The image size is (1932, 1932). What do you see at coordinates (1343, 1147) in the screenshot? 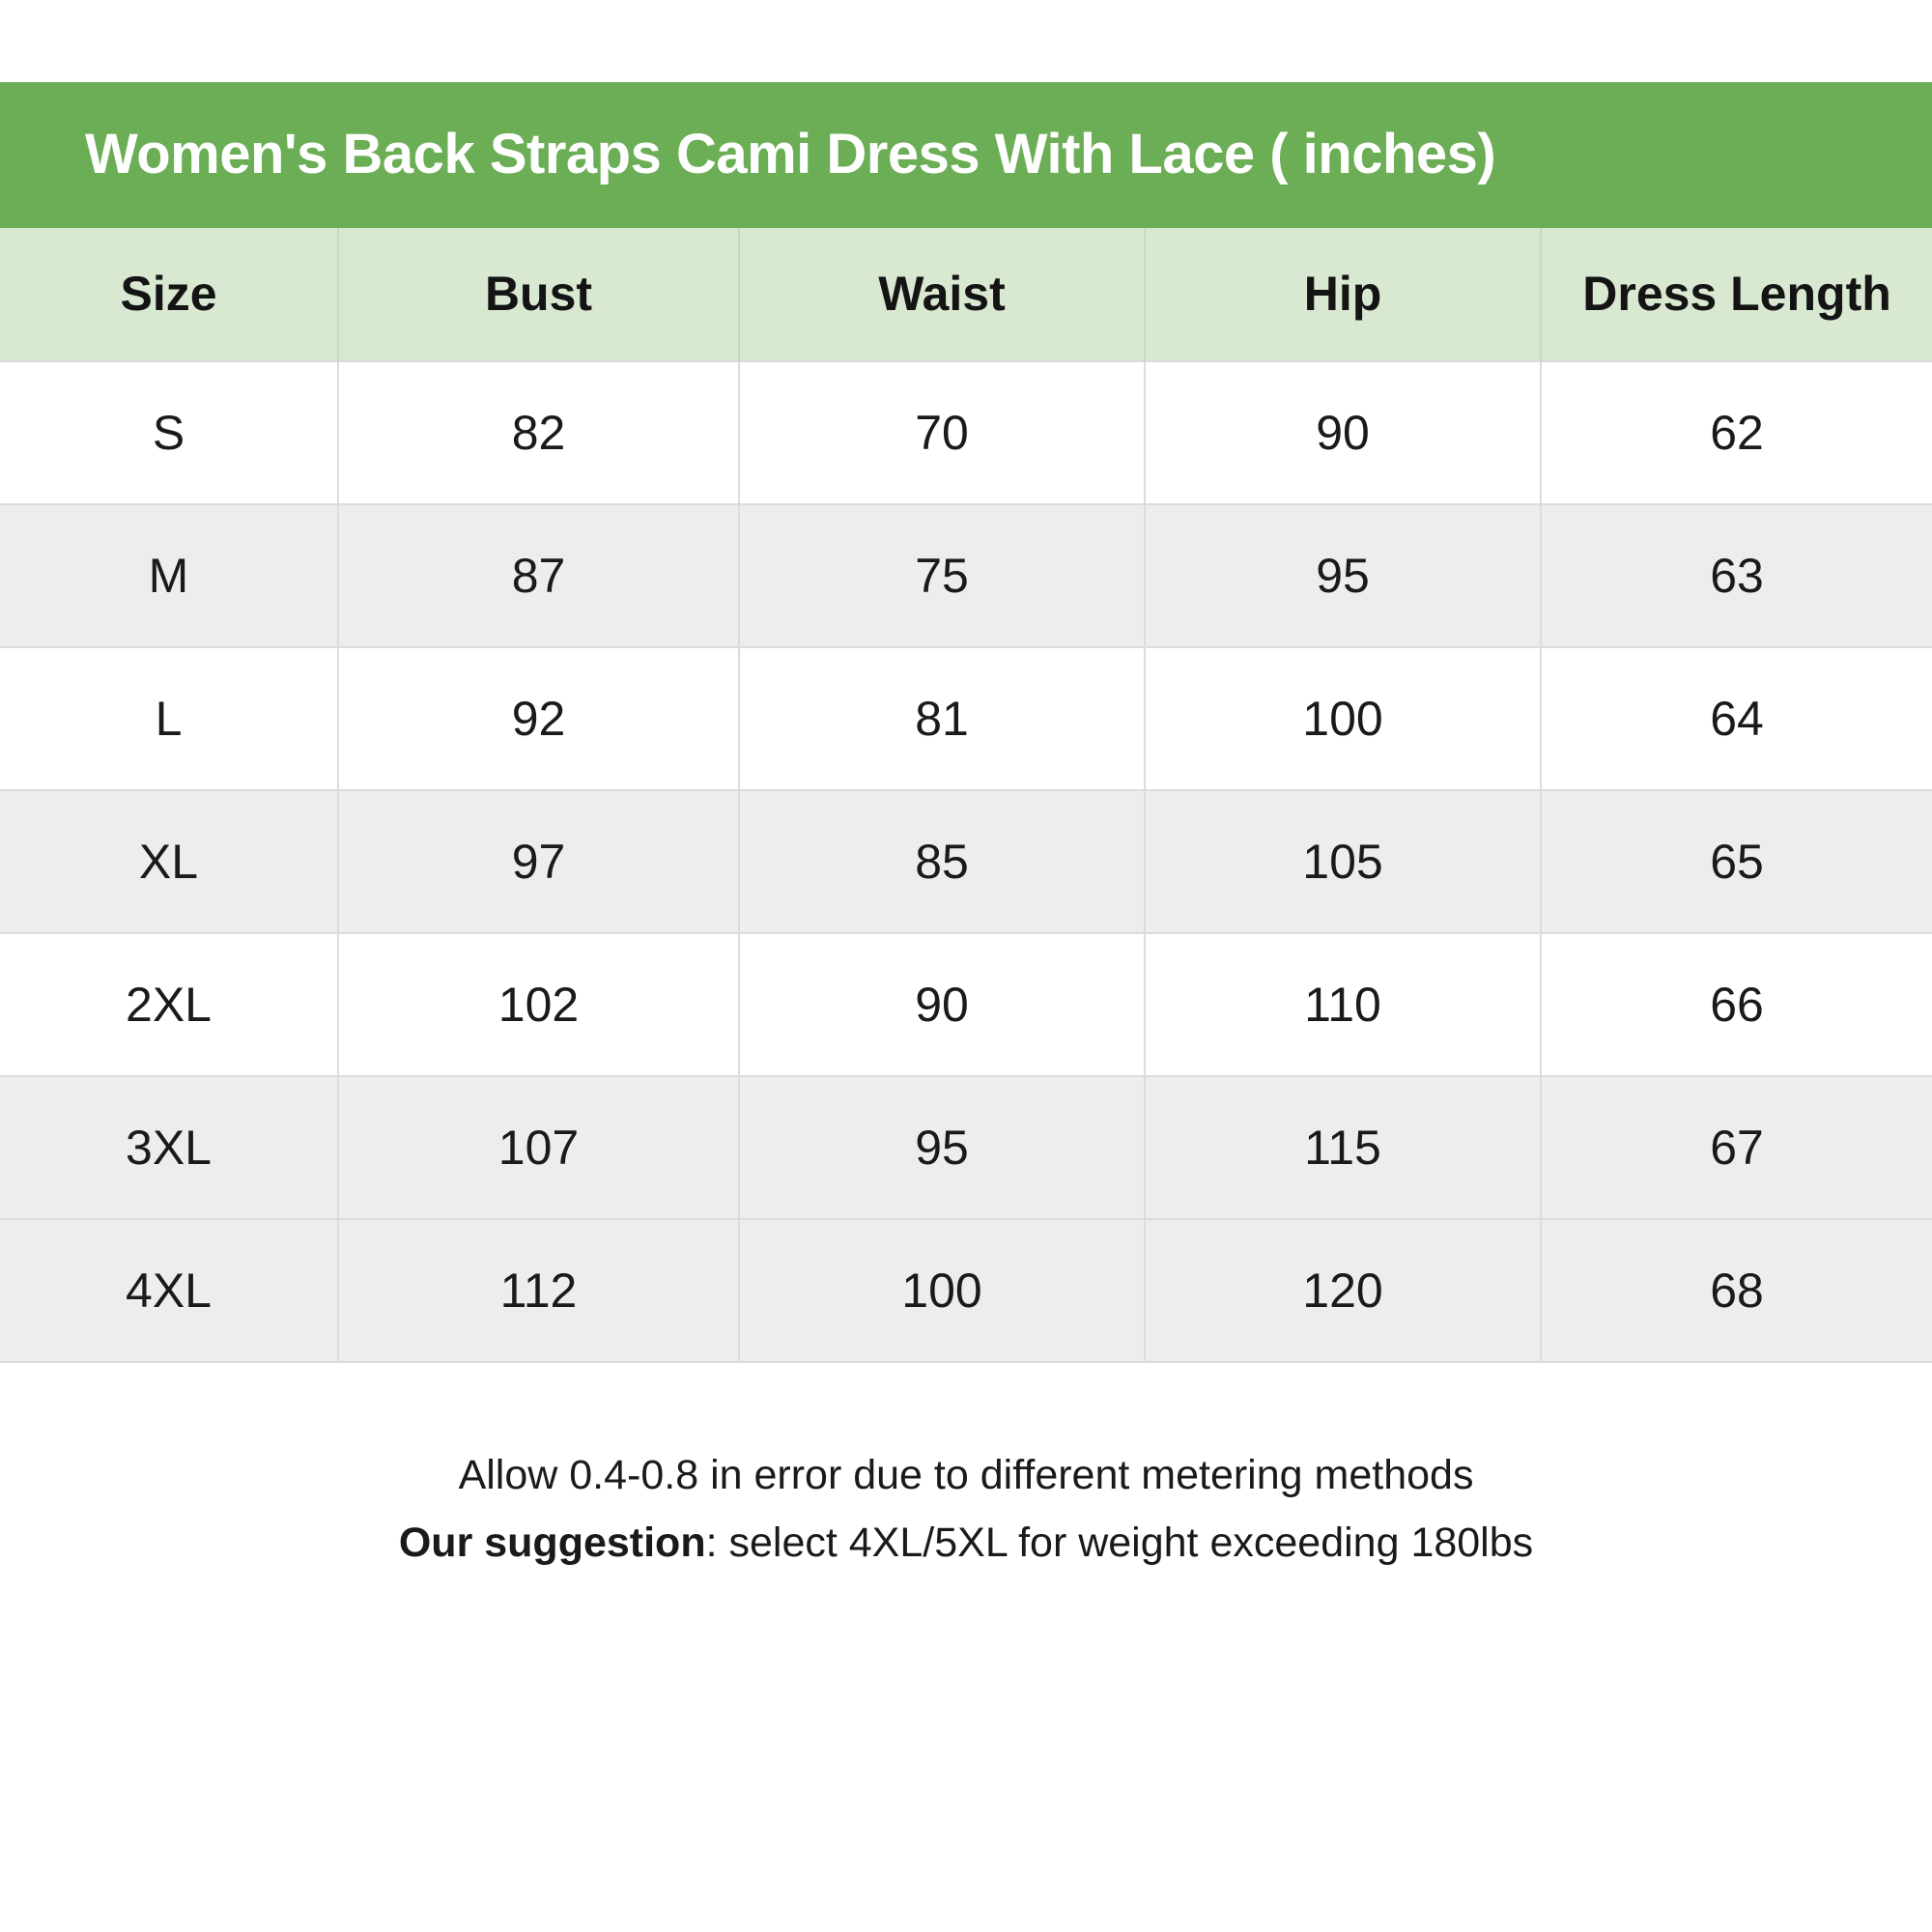
I see `cell-hip: 115` at bounding box center [1343, 1147].